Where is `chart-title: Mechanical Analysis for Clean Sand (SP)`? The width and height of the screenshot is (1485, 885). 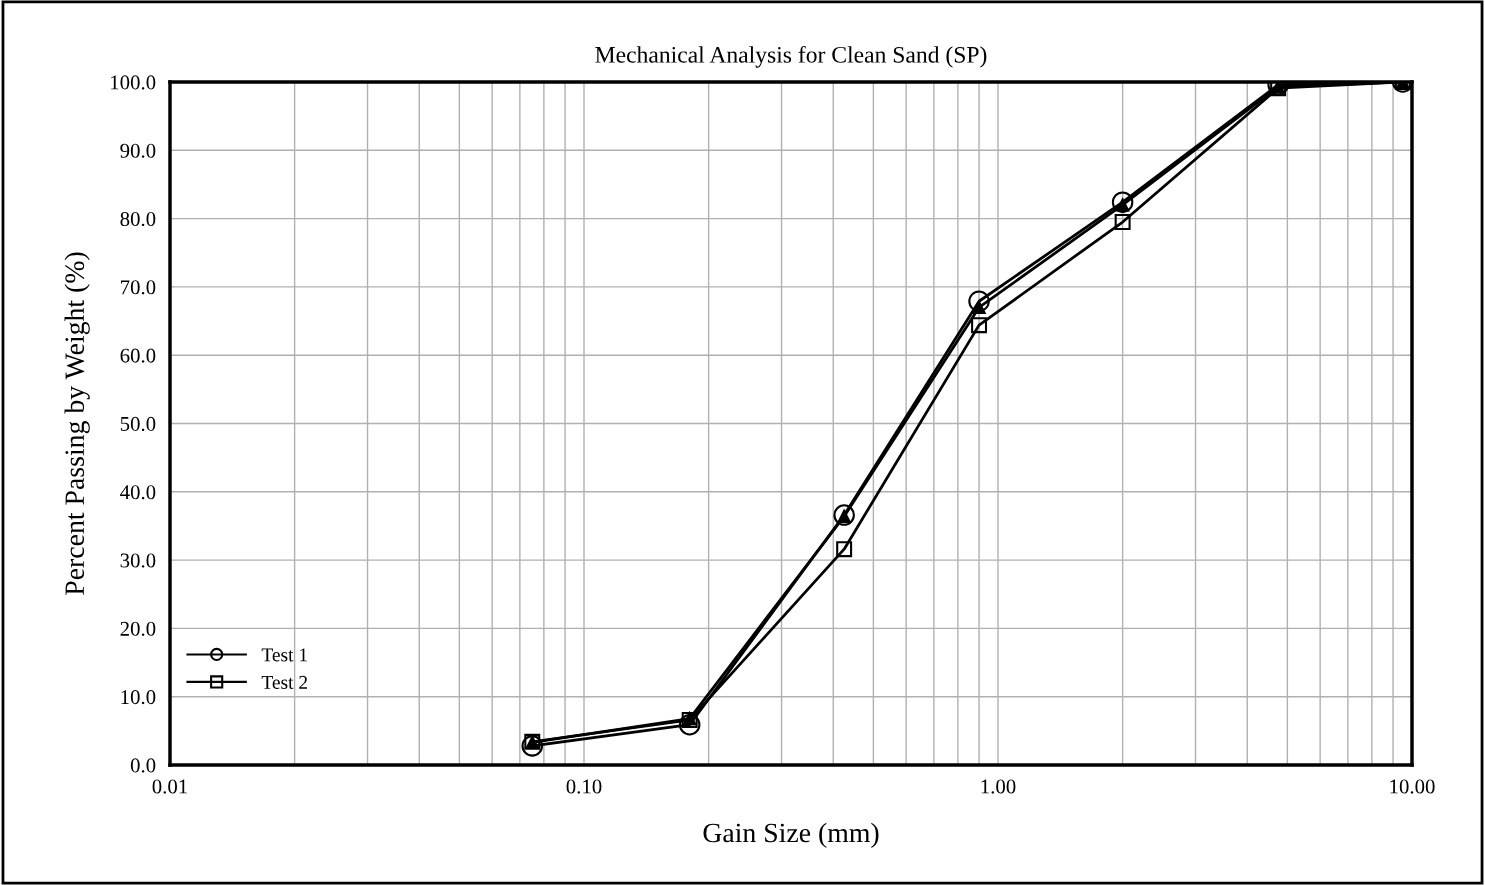 chart-title: Mechanical Analysis for Clean Sand (SP) is located at coordinates (791, 56).